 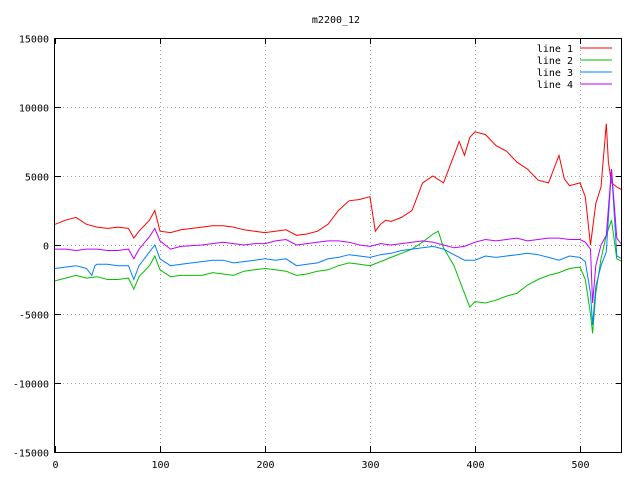 I want to click on y-tick-label: 10000, so click(x=34, y=109).